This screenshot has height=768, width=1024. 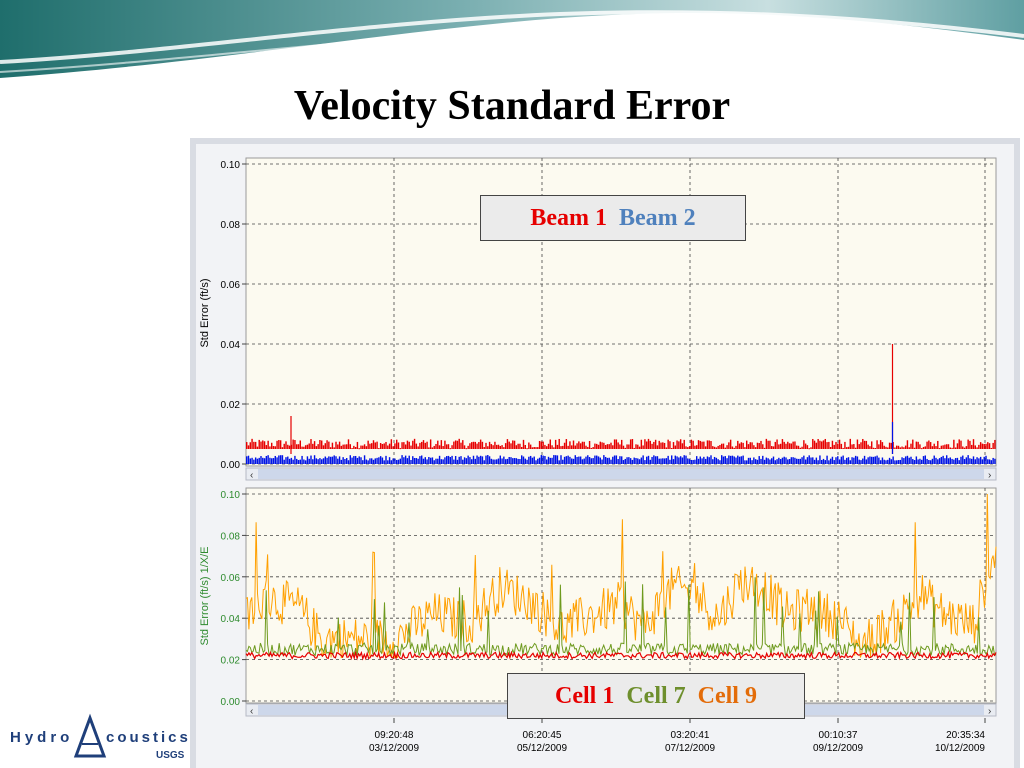 I want to click on cell-y-tick: 0.08, so click(x=231, y=536).